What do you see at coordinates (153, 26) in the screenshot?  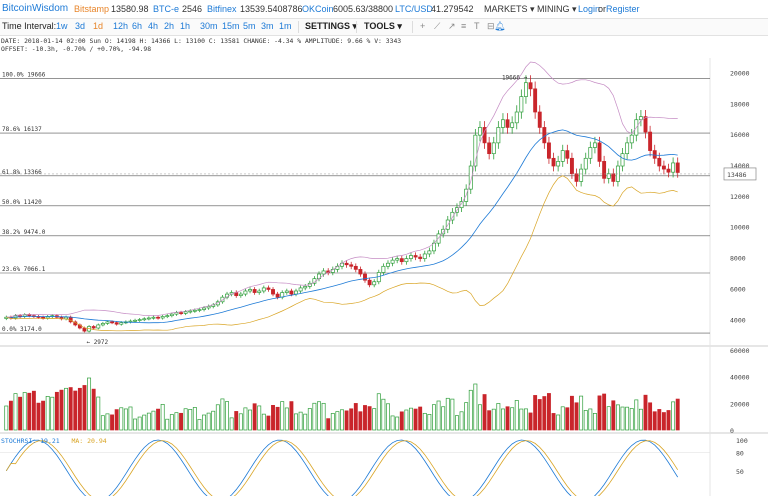 I see `interval-4h: 4h` at bounding box center [153, 26].